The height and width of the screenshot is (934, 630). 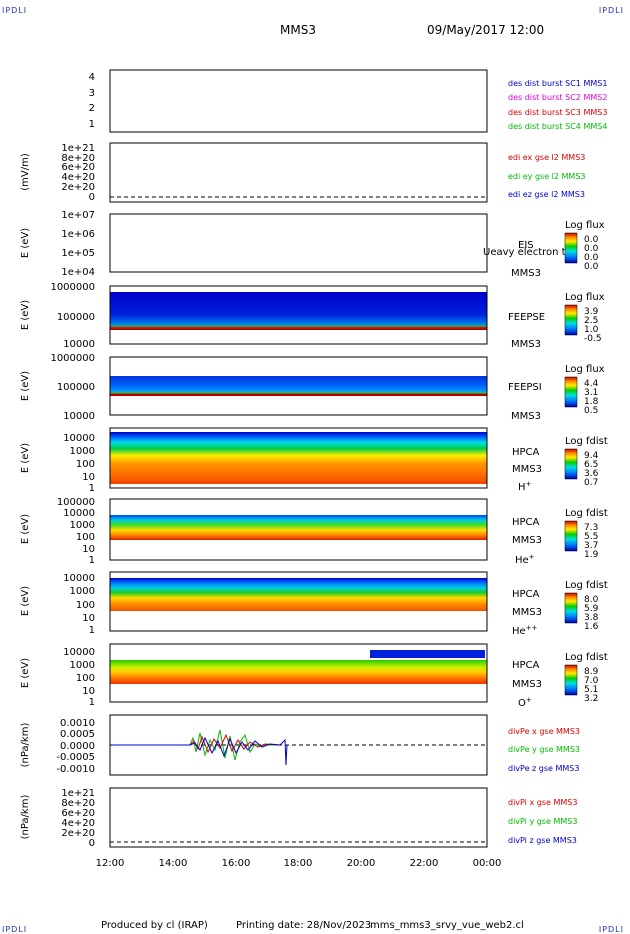 I want to click on species-label: He++, so click(x=525, y=630).